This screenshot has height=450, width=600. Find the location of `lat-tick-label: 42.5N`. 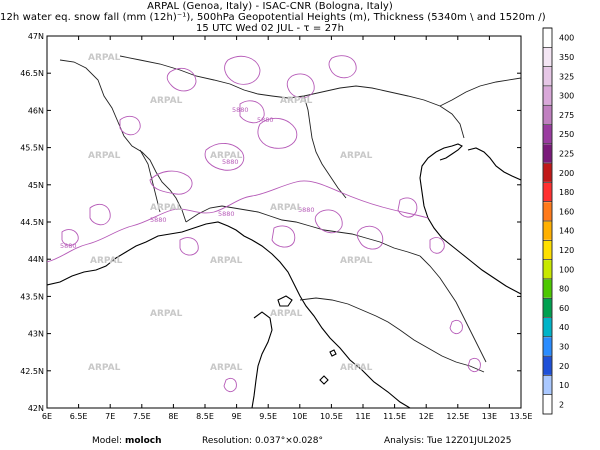

lat-tick-label: 42.5N is located at coordinates (32, 371).